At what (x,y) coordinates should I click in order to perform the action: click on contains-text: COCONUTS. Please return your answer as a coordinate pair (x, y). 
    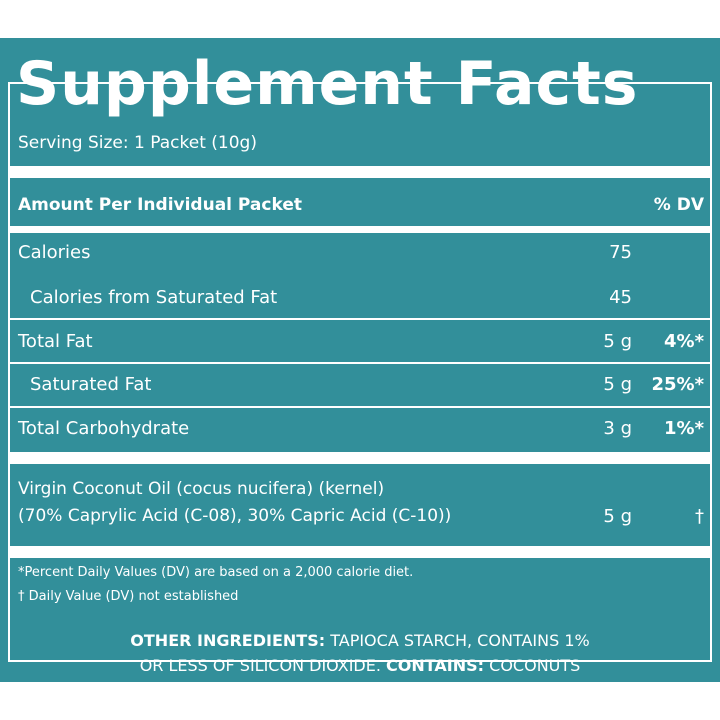
    Looking at the image, I should click on (532, 665).